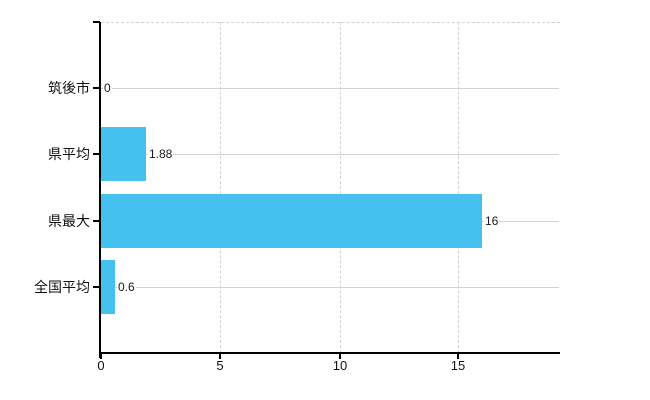 The image size is (650, 400). What do you see at coordinates (458, 365) in the screenshot?
I see `x-tick-label-15: 15` at bounding box center [458, 365].